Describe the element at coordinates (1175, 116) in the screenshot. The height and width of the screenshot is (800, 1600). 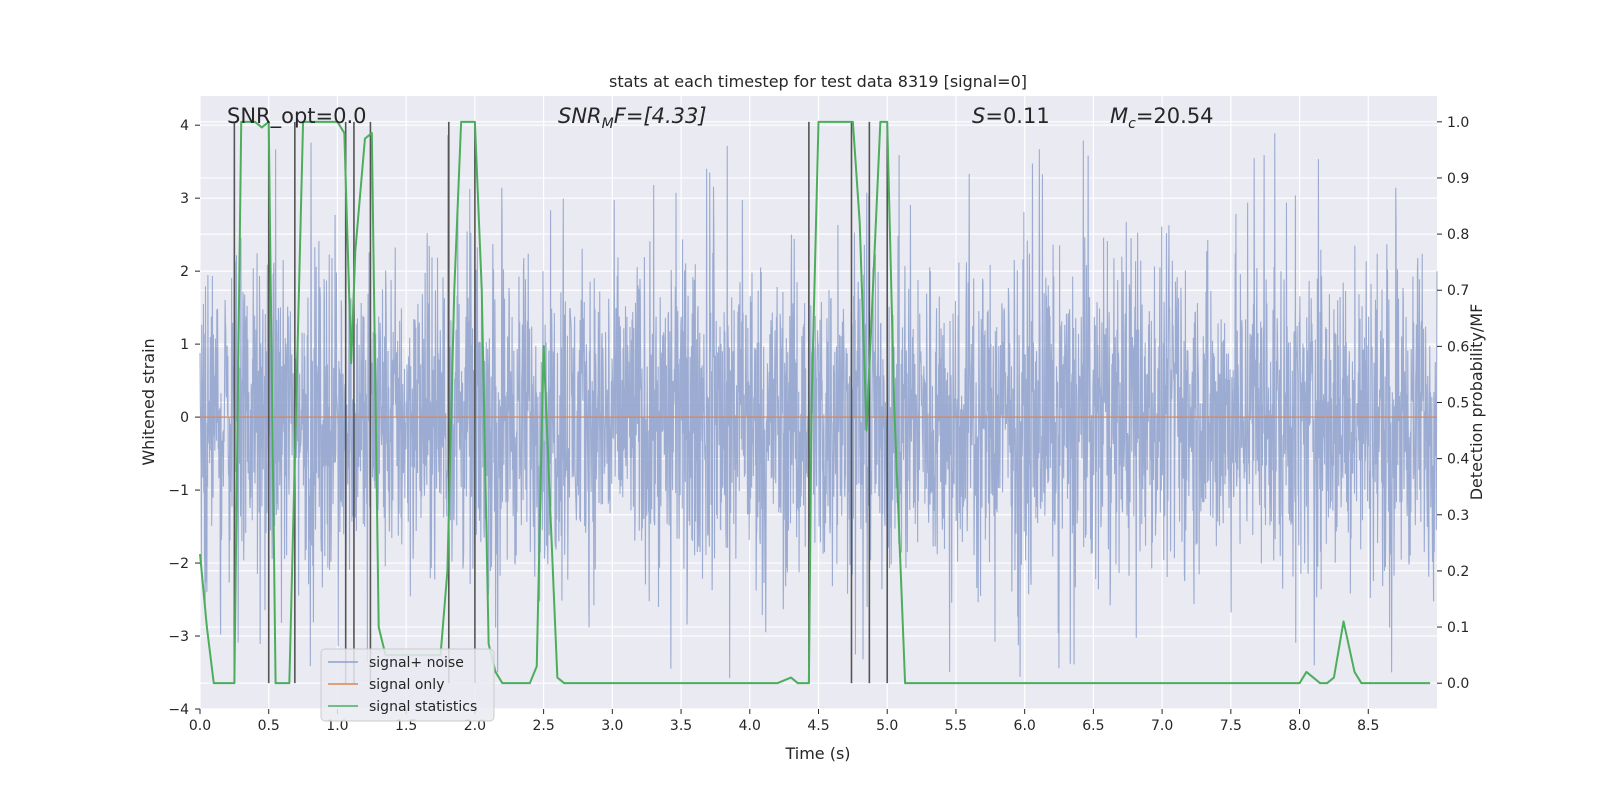
I see `mc-value: =20.54` at that location.